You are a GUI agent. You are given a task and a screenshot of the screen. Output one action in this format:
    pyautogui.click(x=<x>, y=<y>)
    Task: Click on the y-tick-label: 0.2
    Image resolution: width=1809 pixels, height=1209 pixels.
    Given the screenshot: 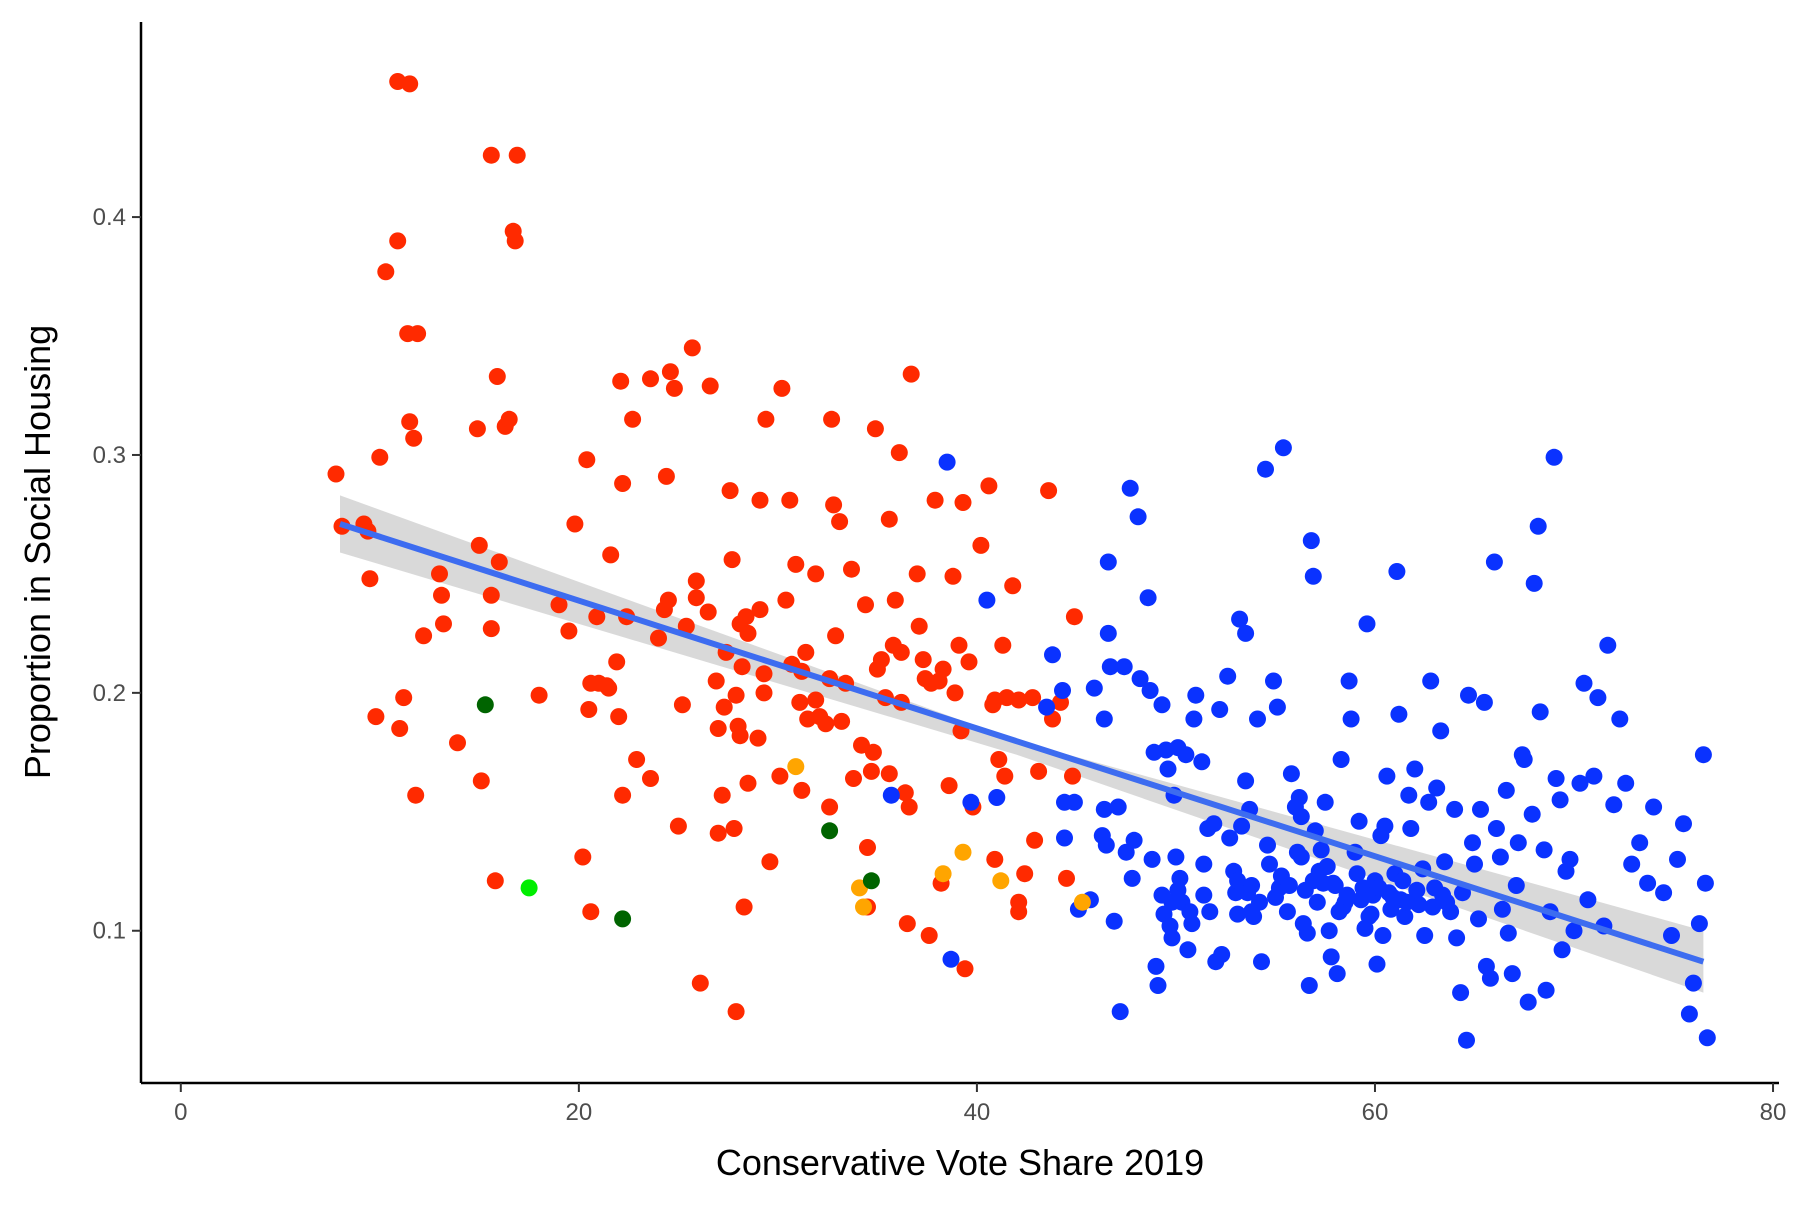 What is the action you would take?
    pyautogui.click(x=109, y=693)
    